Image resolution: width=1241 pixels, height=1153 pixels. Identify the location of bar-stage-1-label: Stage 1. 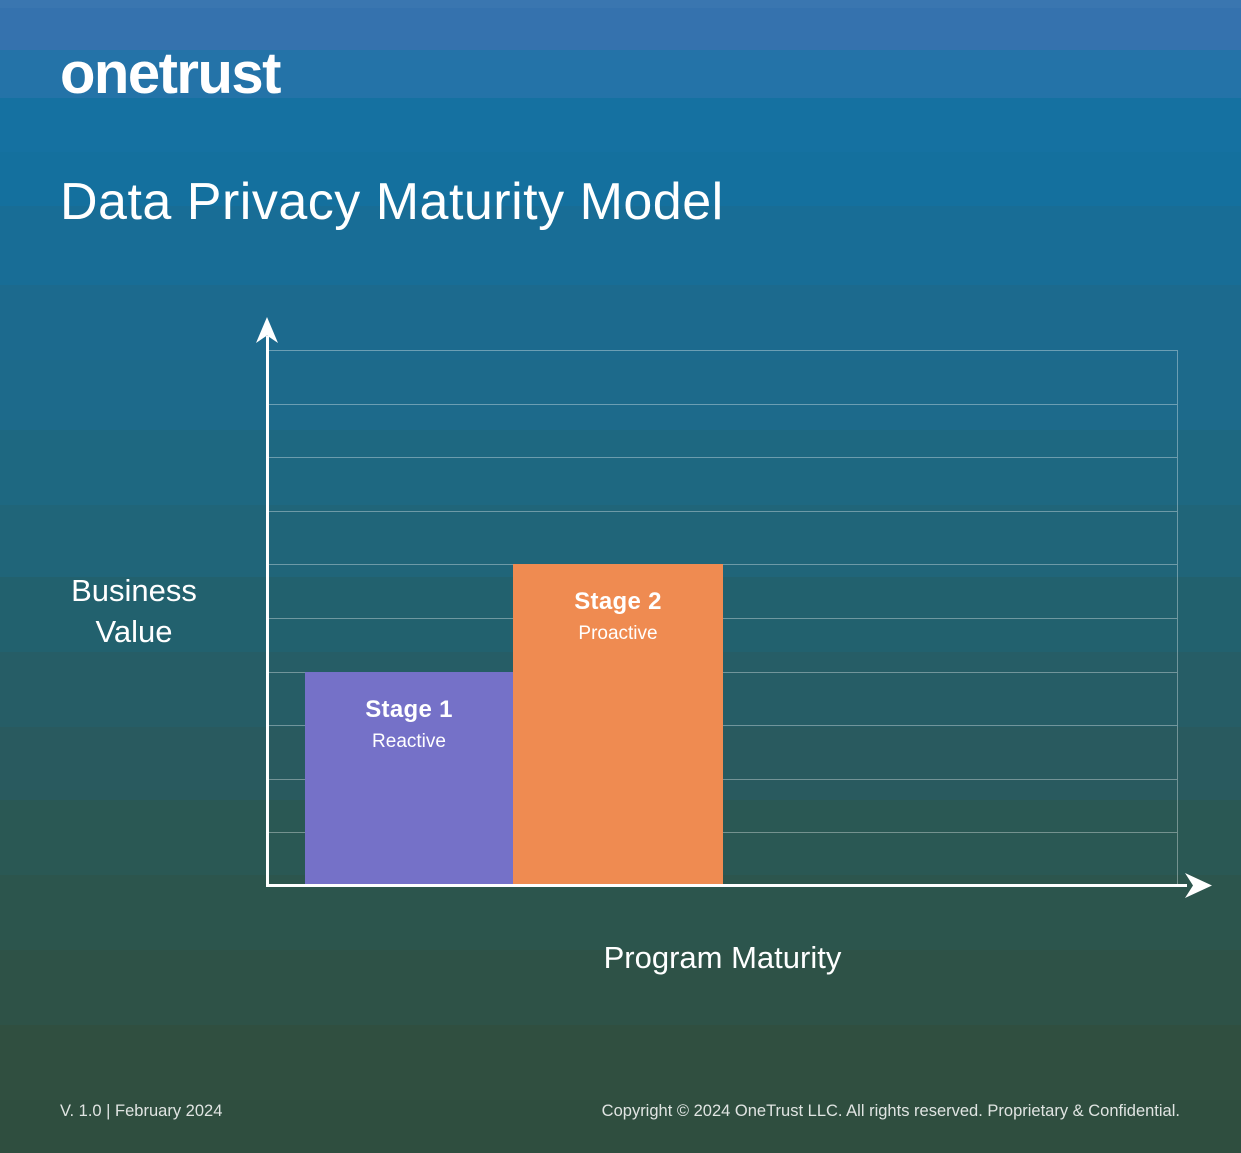
(409, 709).